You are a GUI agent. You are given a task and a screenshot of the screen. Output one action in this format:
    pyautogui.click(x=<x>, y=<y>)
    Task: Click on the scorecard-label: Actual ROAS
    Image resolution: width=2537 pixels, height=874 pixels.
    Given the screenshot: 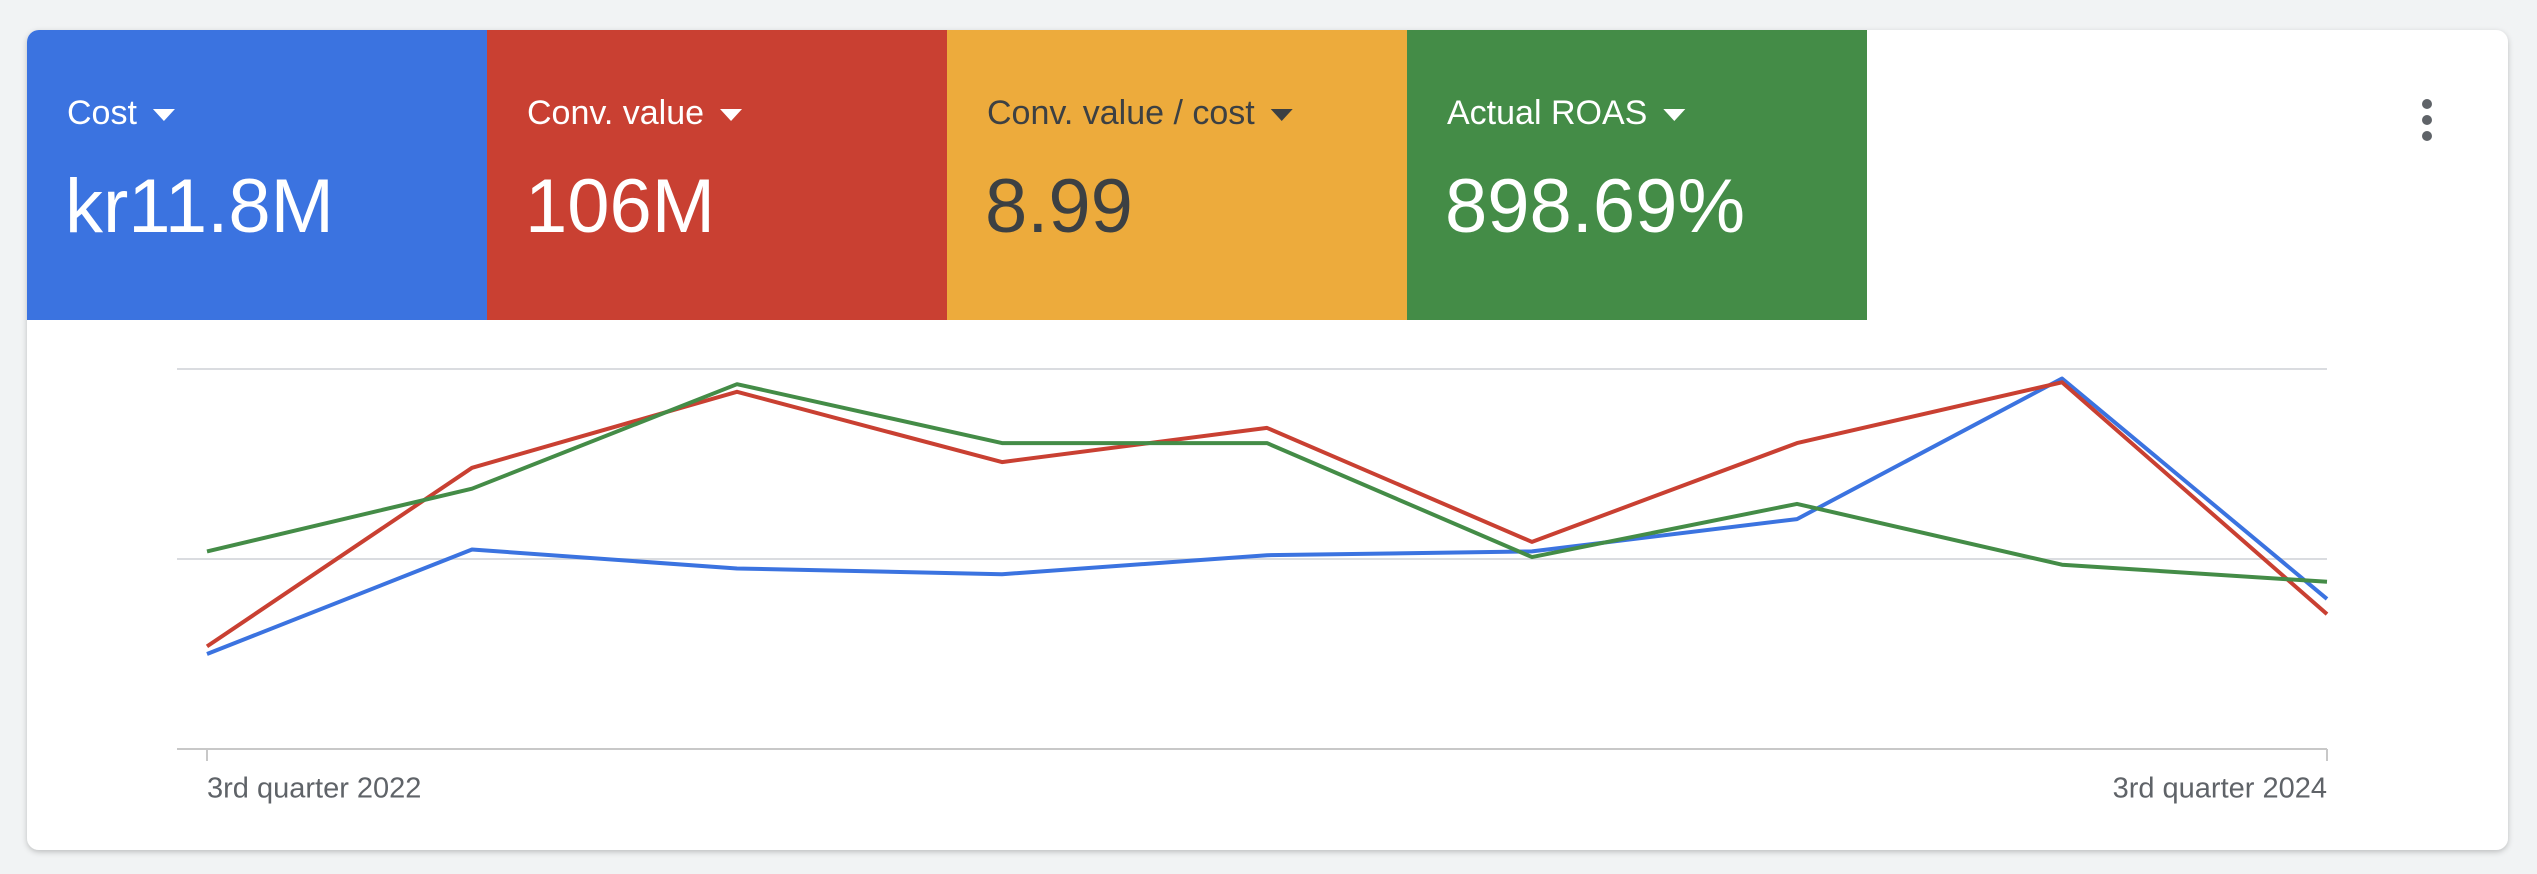 What is the action you would take?
    pyautogui.click(x=1547, y=113)
    